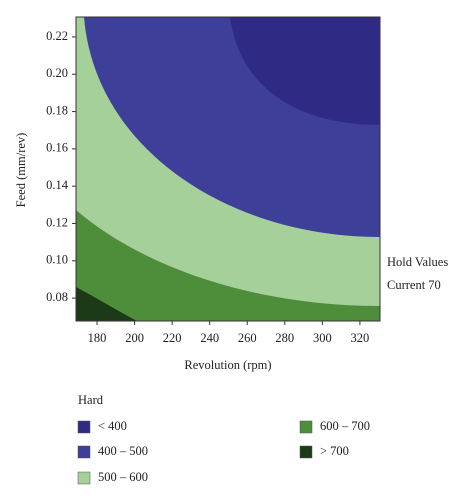  What do you see at coordinates (417, 262) in the screenshot?
I see `annotation: Hold Values` at bounding box center [417, 262].